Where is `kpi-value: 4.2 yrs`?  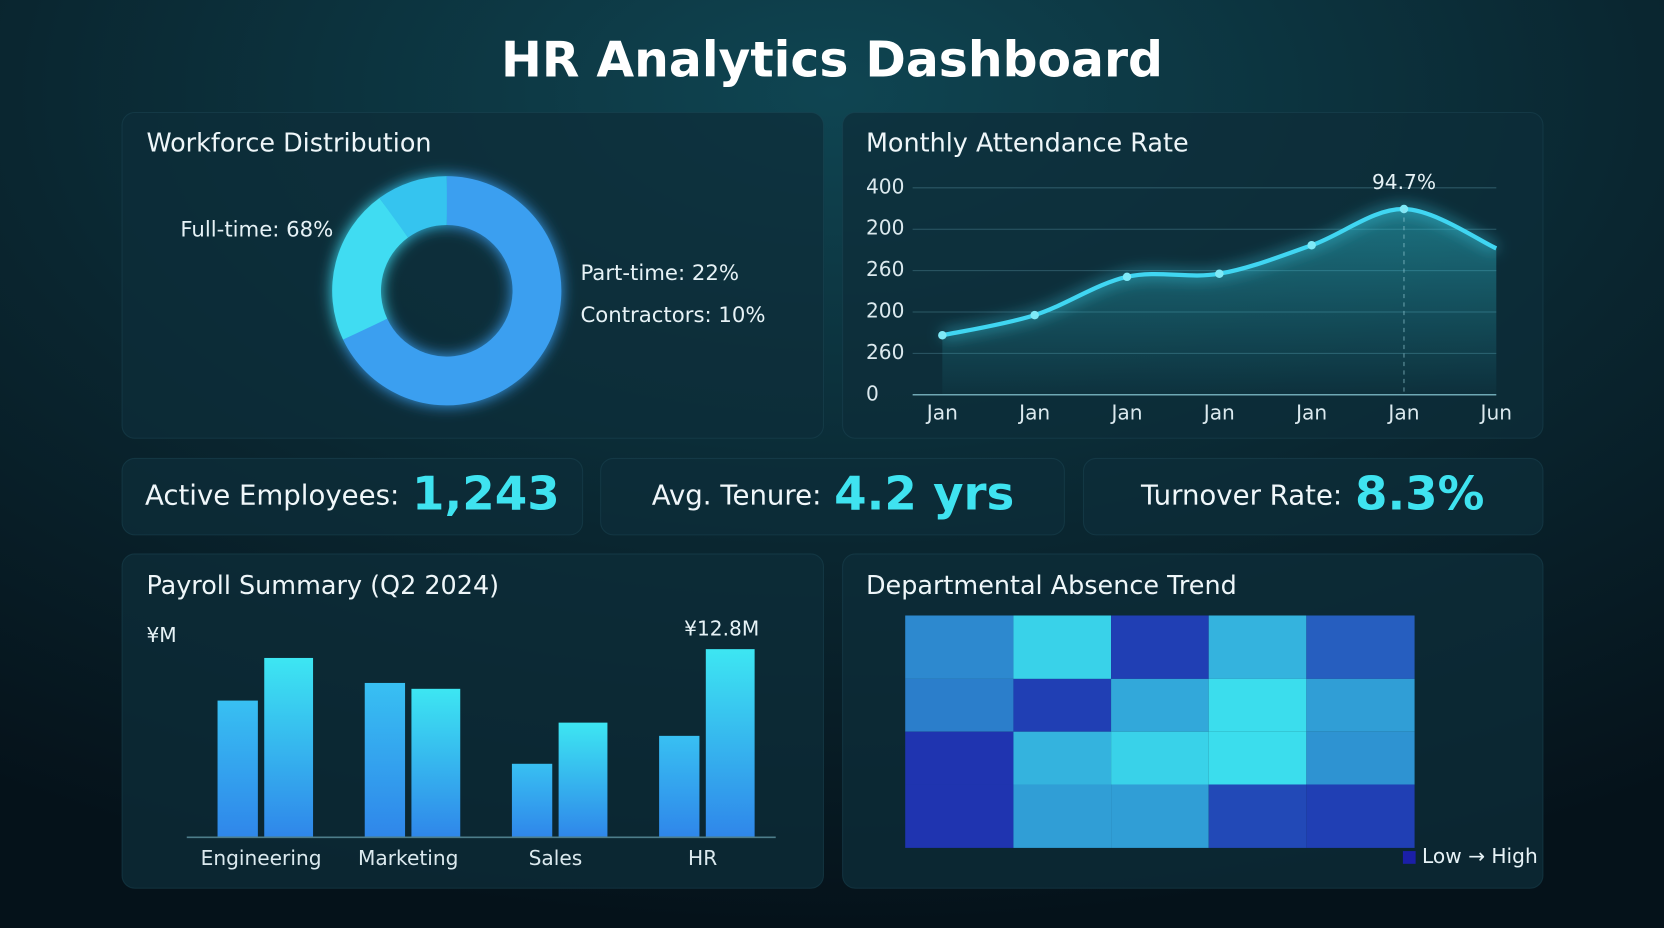
kpi-value: 4.2 yrs is located at coordinates (924, 494).